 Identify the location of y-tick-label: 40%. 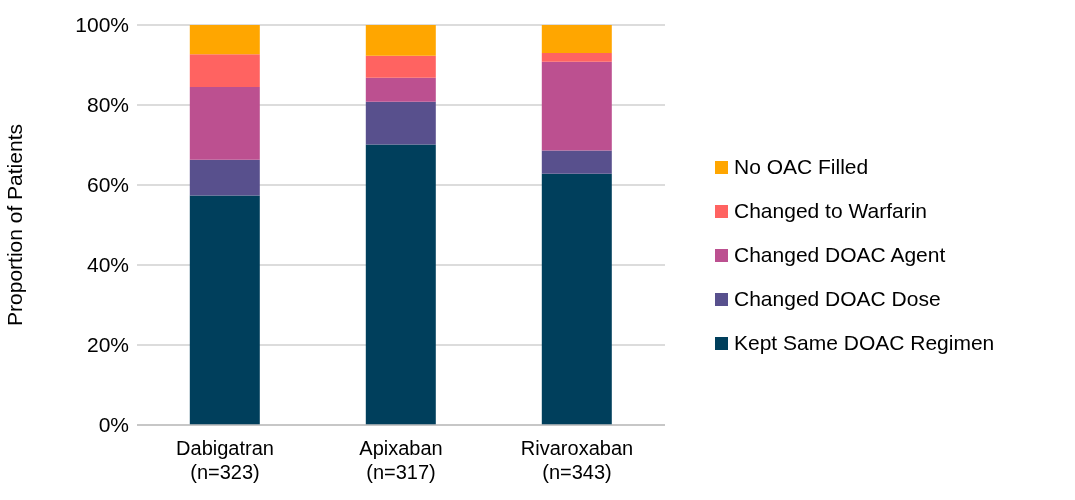
(107, 265).